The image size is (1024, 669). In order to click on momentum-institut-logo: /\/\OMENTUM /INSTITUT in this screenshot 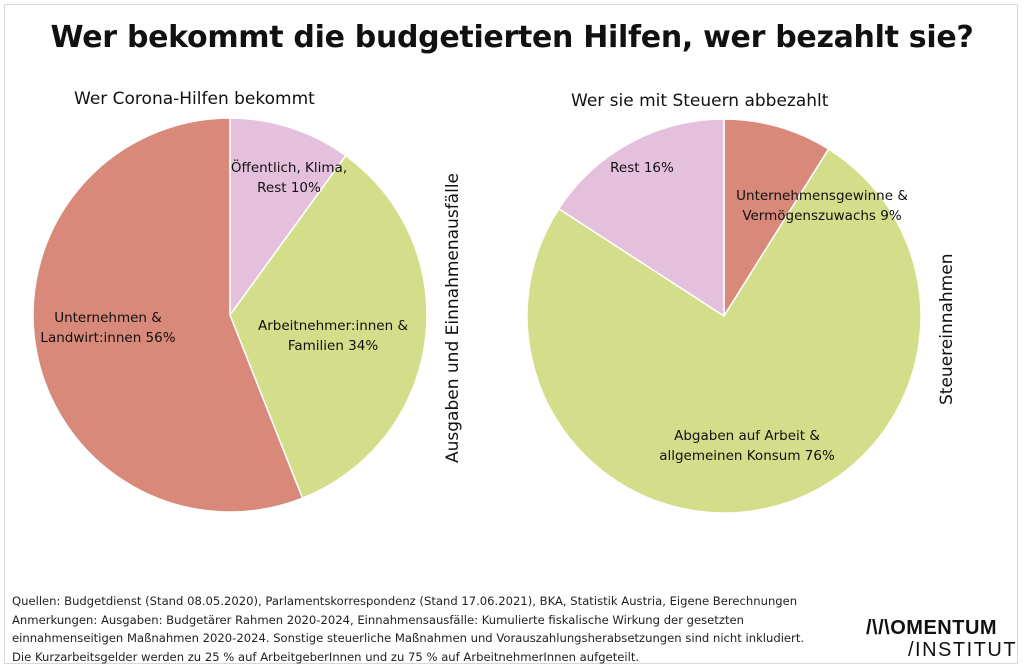, I will do `click(942, 639)`.